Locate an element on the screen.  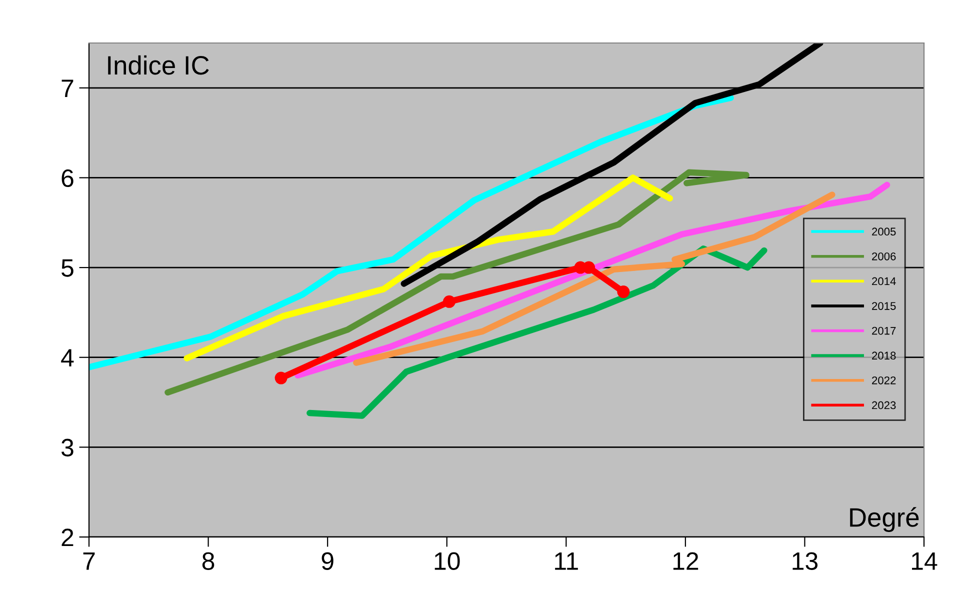
y-tick-label: 3 is located at coordinates (67, 447).